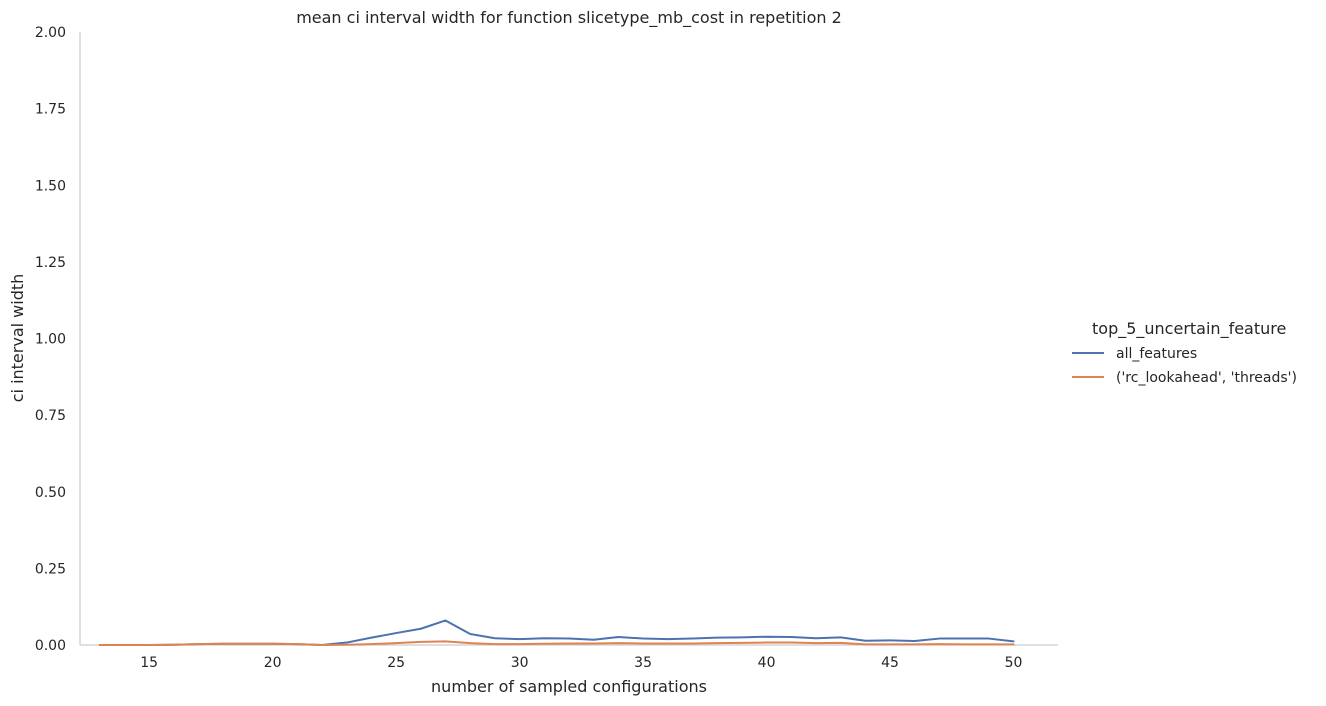 The height and width of the screenshot is (706, 1326). What do you see at coordinates (149, 663) in the screenshot?
I see `x-tick-label: 15` at bounding box center [149, 663].